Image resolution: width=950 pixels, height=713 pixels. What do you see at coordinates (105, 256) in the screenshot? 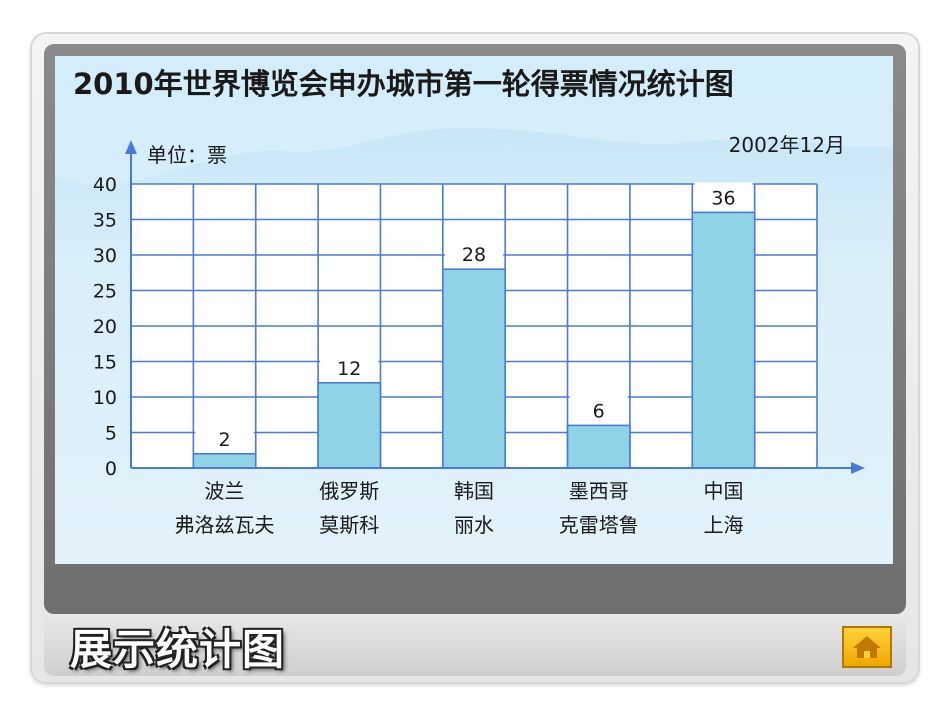
I see `y-tick-label: 30` at bounding box center [105, 256].